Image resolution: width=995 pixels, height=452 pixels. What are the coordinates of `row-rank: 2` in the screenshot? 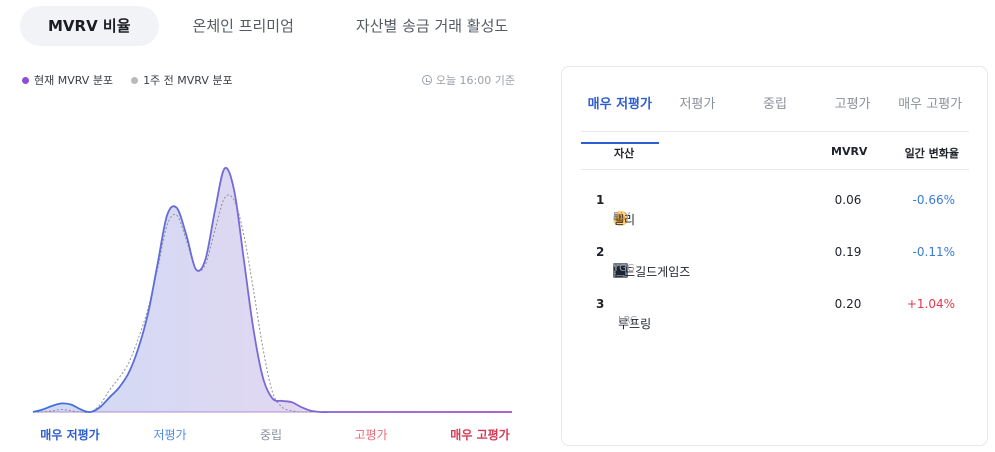 It's located at (600, 252).